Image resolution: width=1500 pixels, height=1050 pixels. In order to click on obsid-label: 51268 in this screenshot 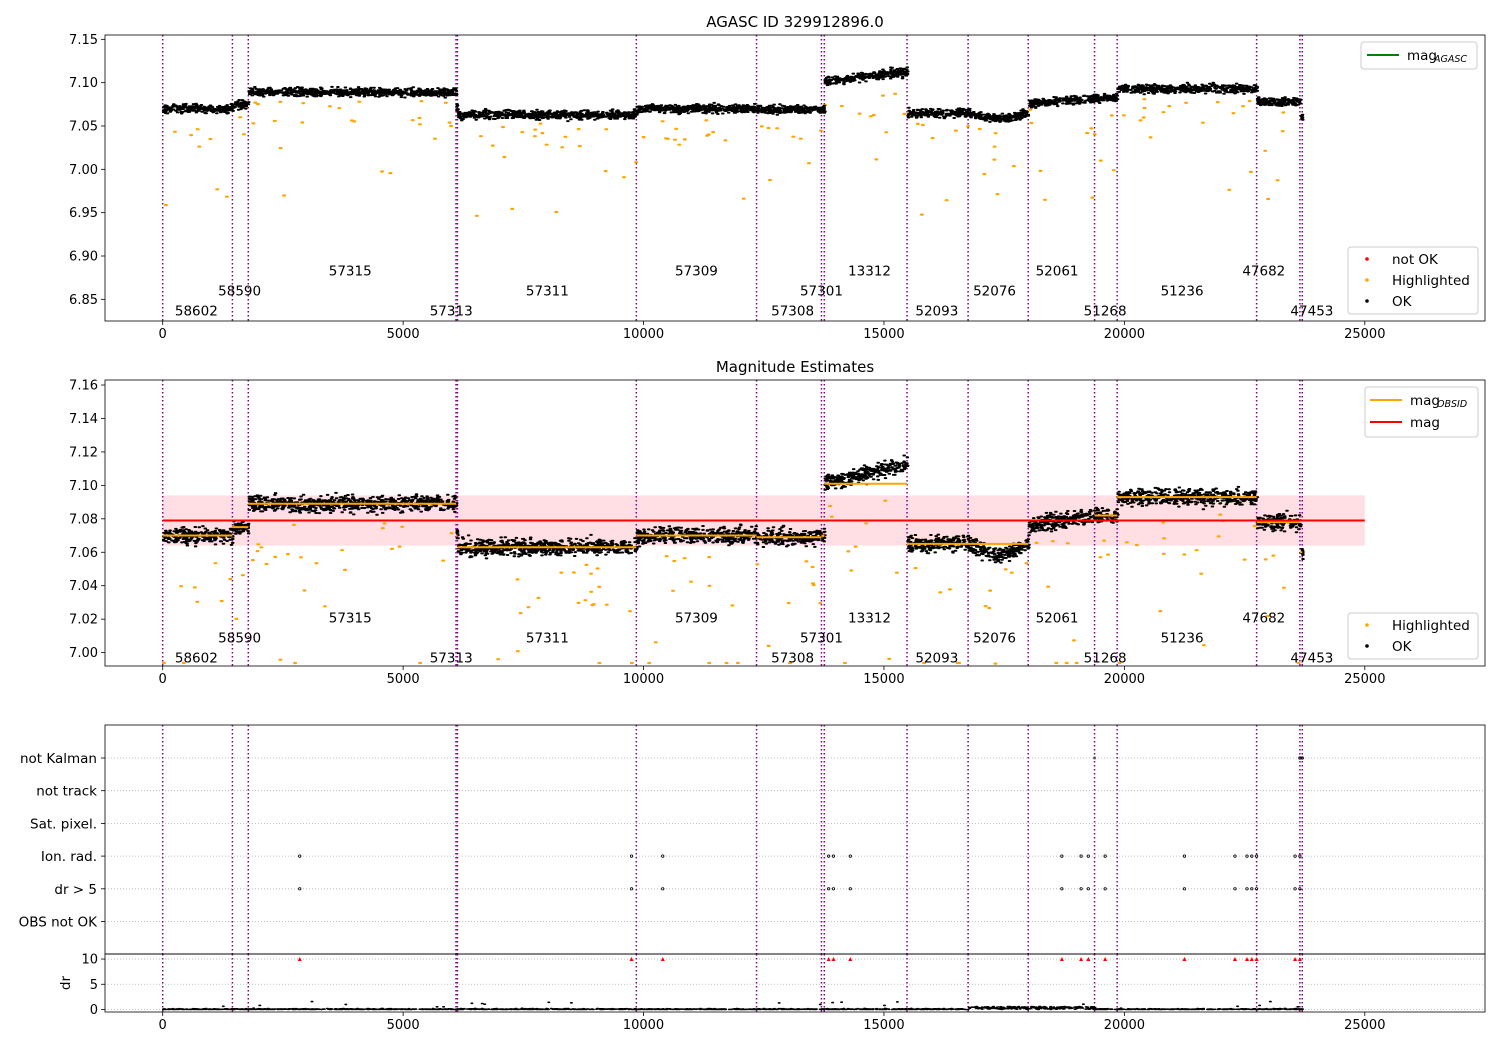, I will do `click(1105, 312)`.